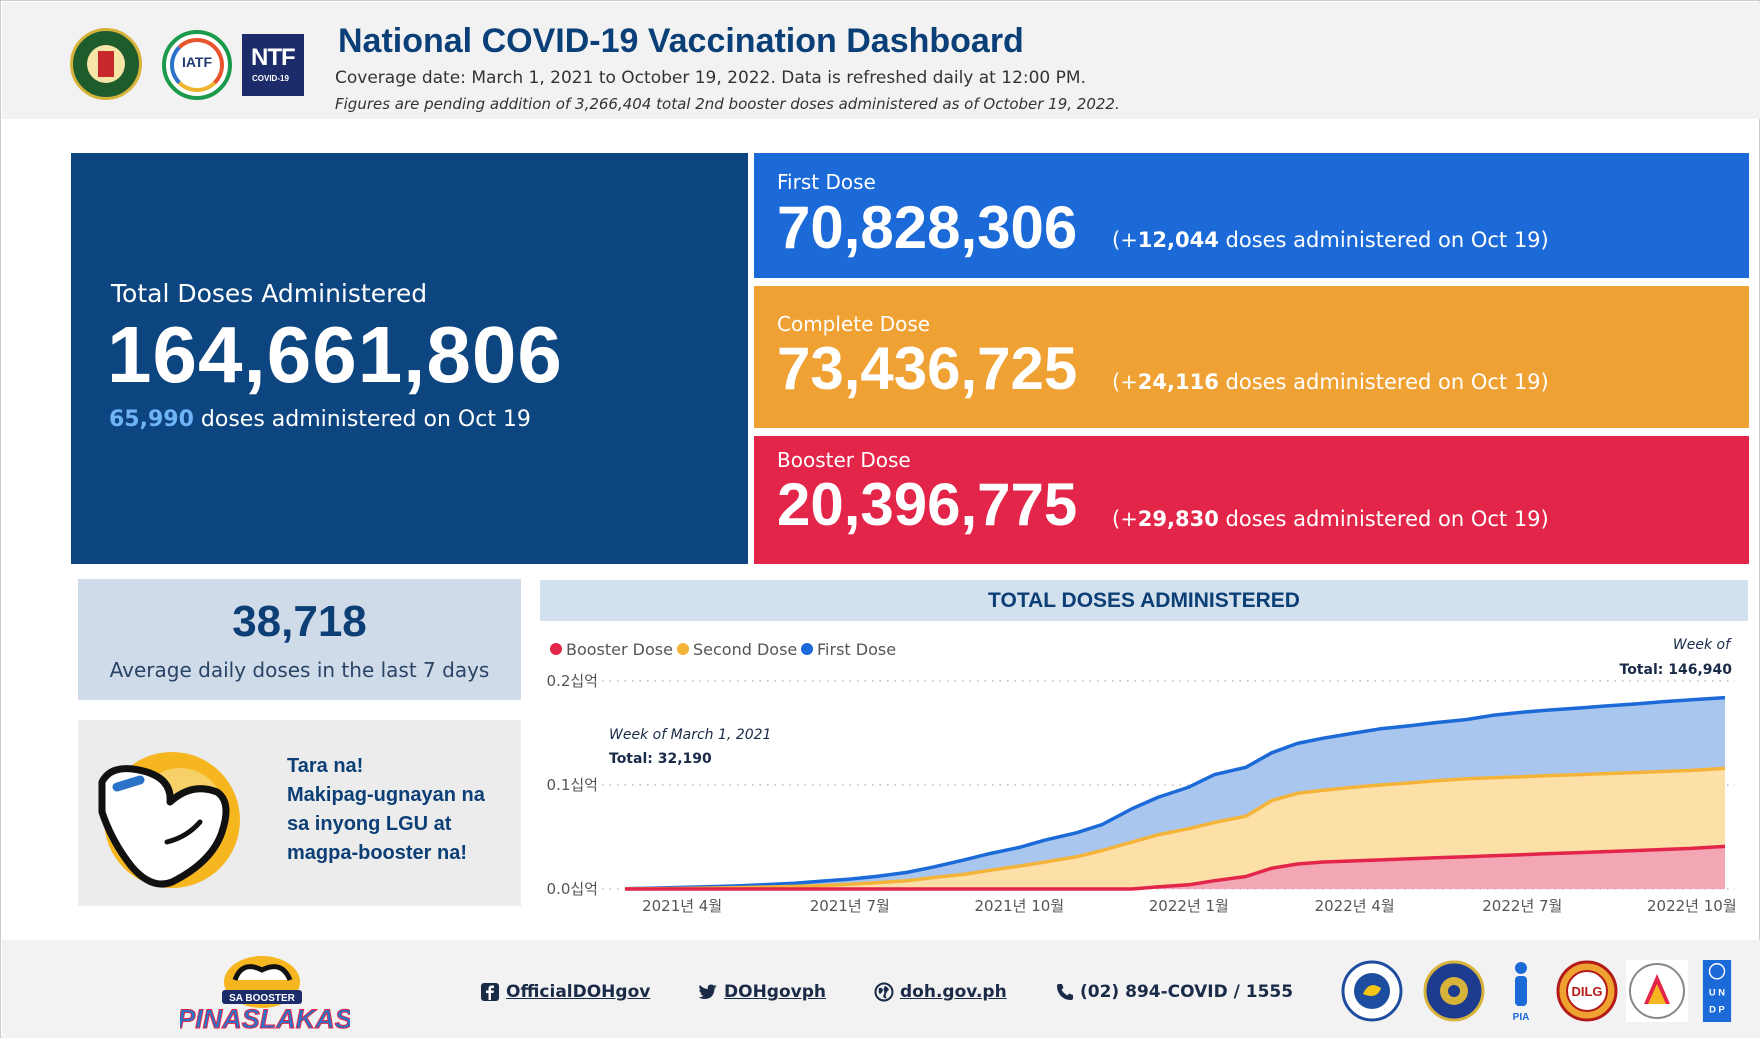  What do you see at coordinates (745, 649) in the screenshot?
I see `legend-label-second: Second Dose` at bounding box center [745, 649].